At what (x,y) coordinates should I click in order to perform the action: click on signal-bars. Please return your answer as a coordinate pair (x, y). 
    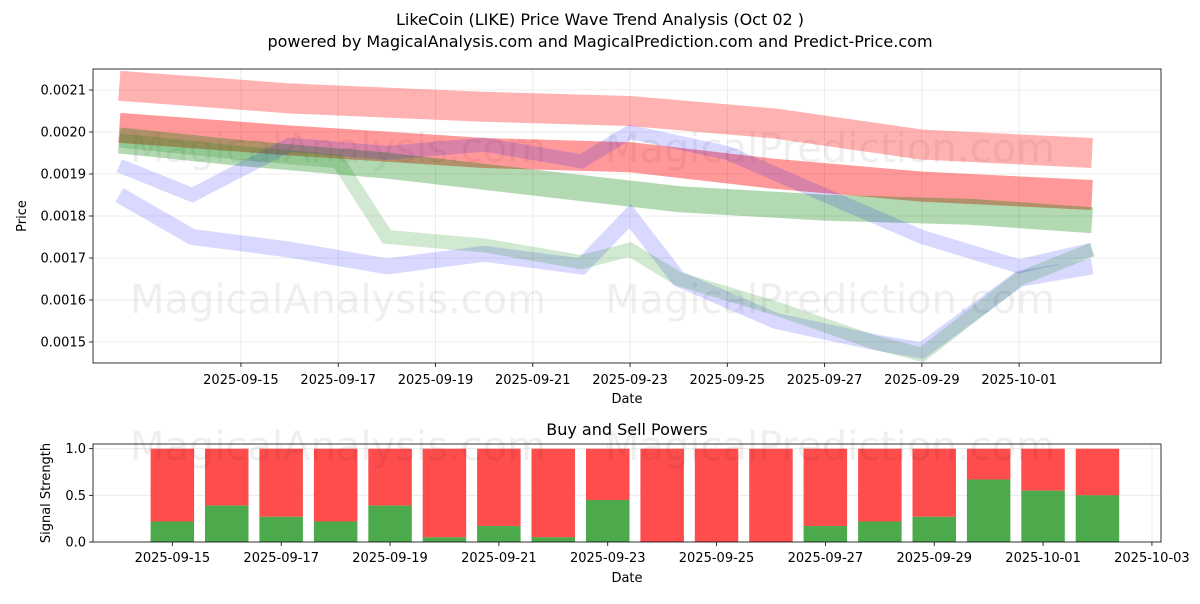
    Looking at the image, I should click on (635, 495).